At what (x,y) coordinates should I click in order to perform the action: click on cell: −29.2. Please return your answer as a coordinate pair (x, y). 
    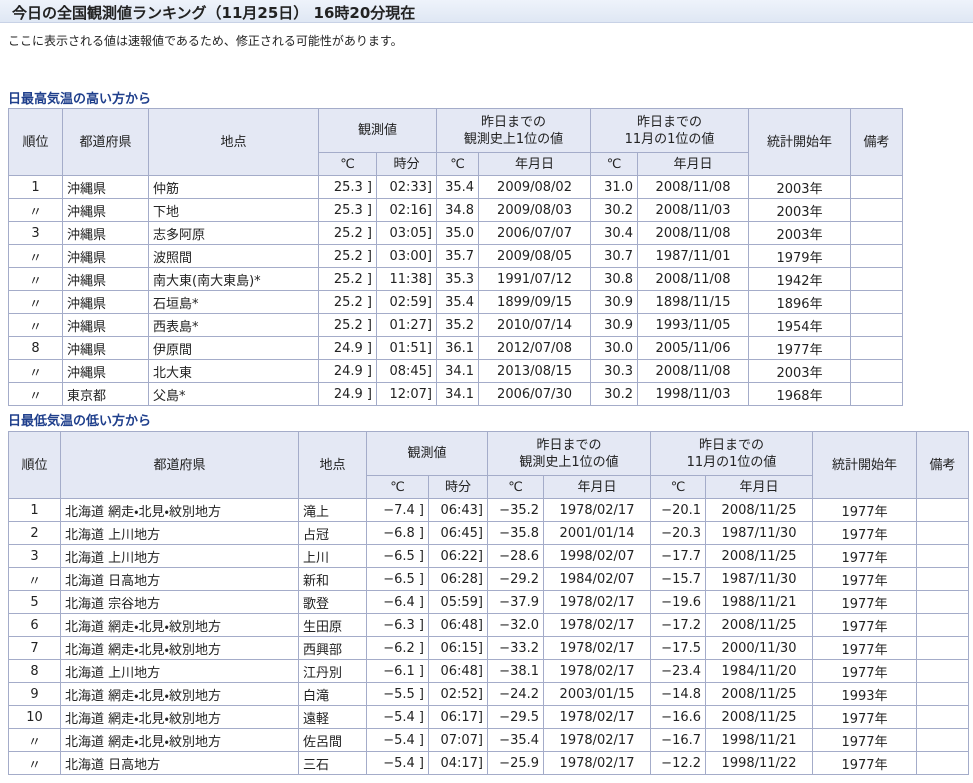
    Looking at the image, I should click on (516, 579).